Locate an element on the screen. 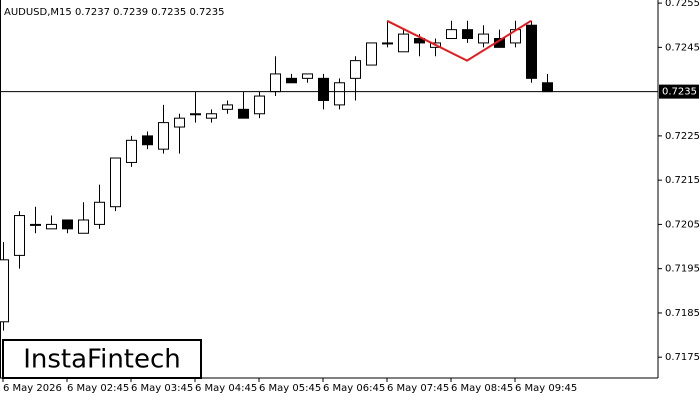  logo: InstaFintech is located at coordinates (102, 360).